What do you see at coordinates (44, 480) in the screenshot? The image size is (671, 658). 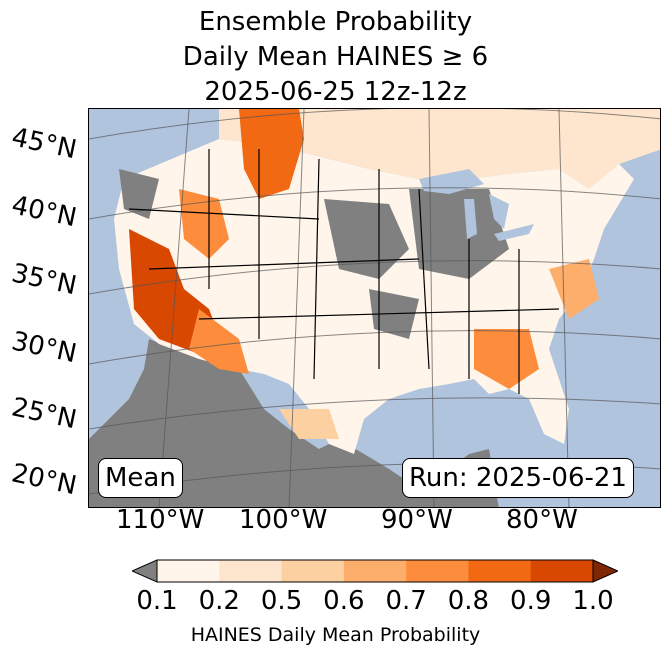 I see `lat-label-20: 20°N` at bounding box center [44, 480].